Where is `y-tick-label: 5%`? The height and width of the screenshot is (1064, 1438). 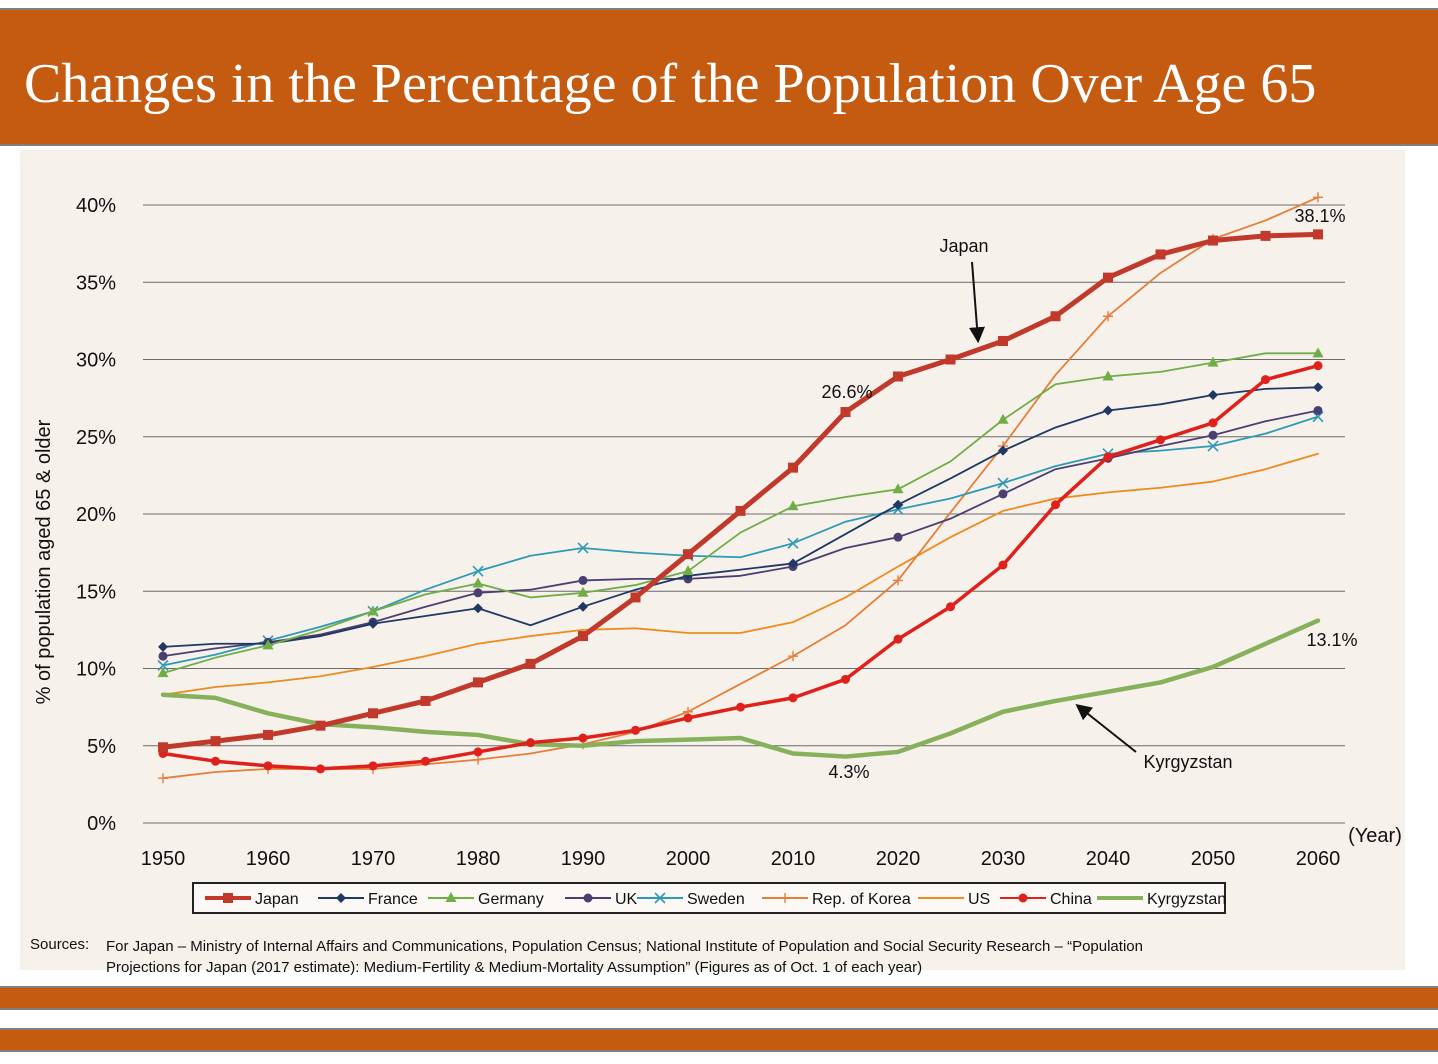 y-tick-label: 5% is located at coordinates (101, 747).